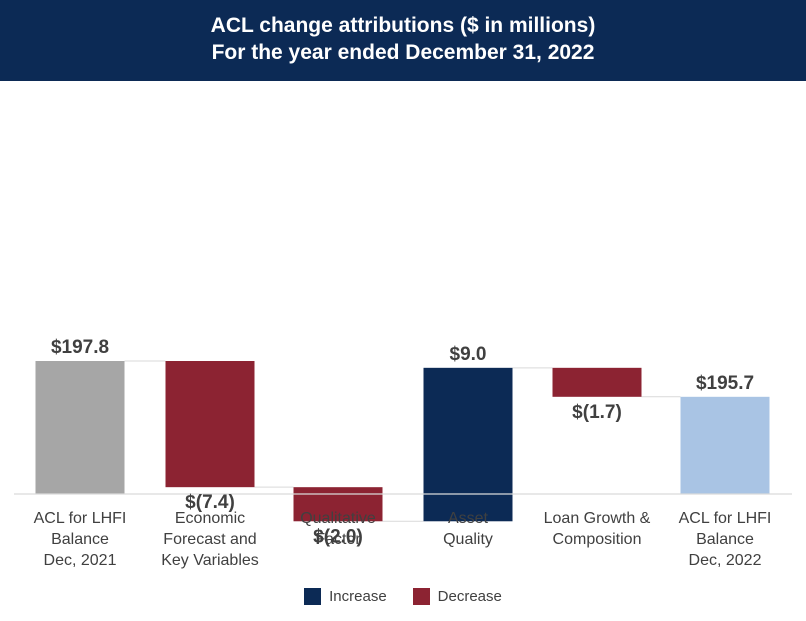 The width and height of the screenshot is (806, 621). Describe the element at coordinates (210, 560) in the screenshot. I see `category-label-line: Key Variables` at that location.